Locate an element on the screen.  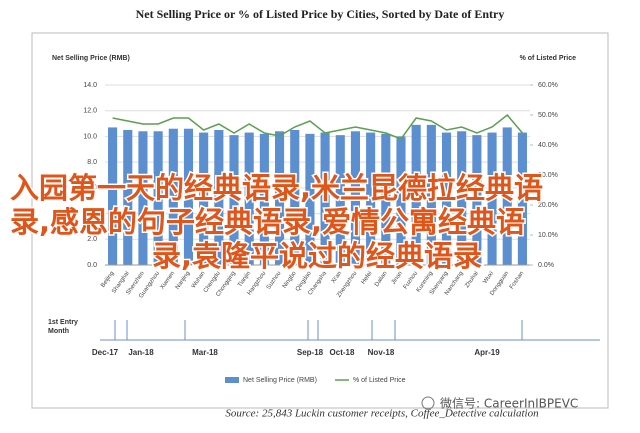
month-label: Jan-18 is located at coordinates (141, 352).